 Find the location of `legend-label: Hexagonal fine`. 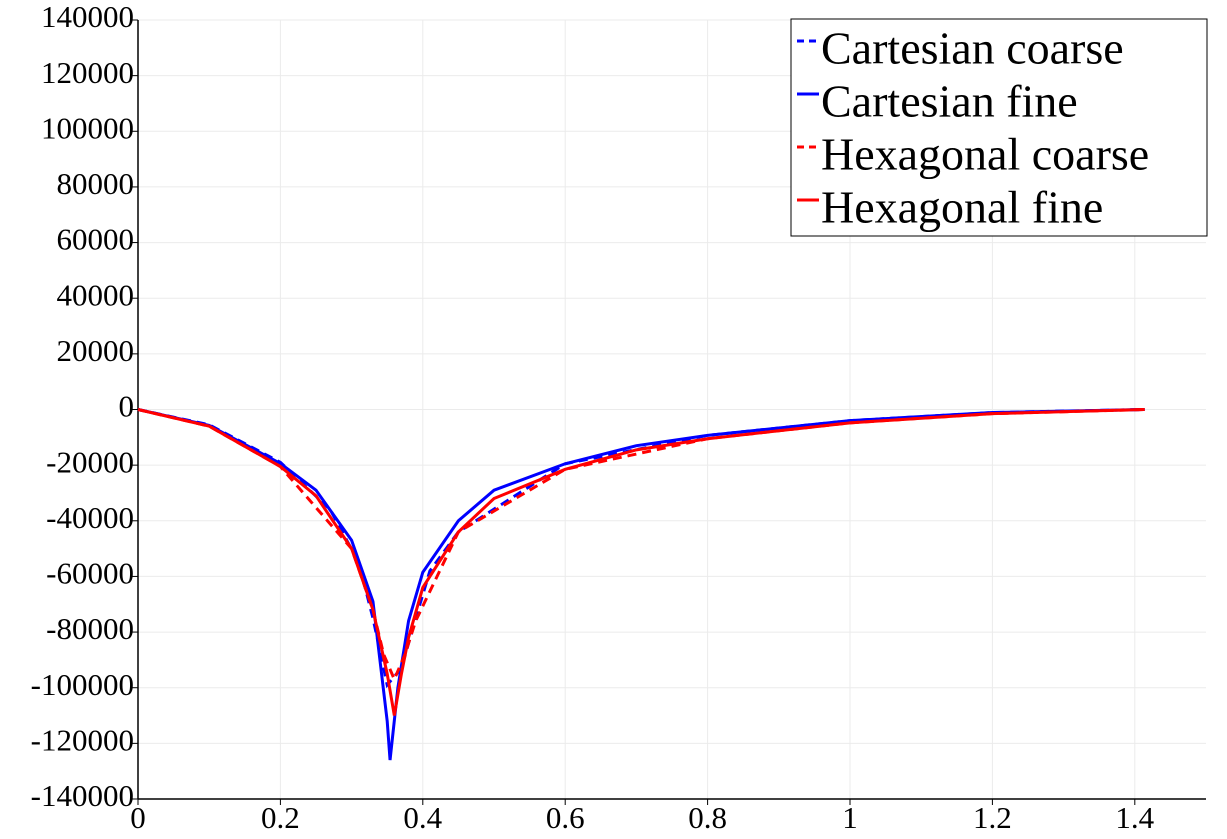

legend-label: Hexagonal fine is located at coordinates (962, 207).